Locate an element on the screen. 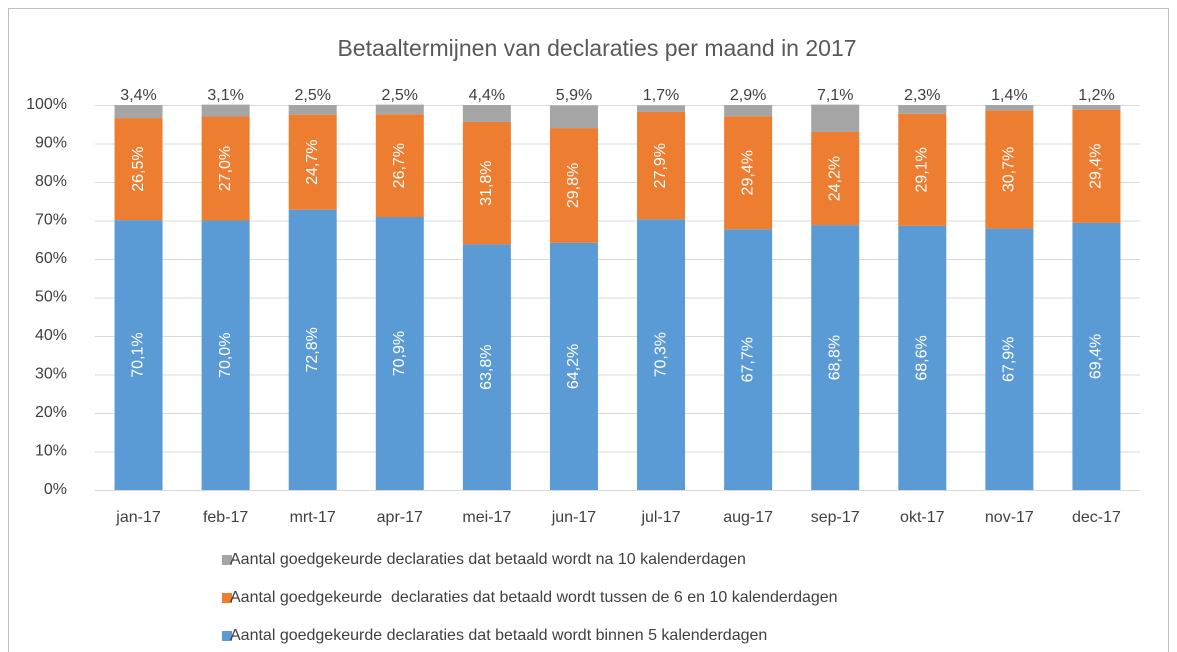 The height and width of the screenshot is (652, 1177). x-tick-label: jun-17 is located at coordinates (574, 517).